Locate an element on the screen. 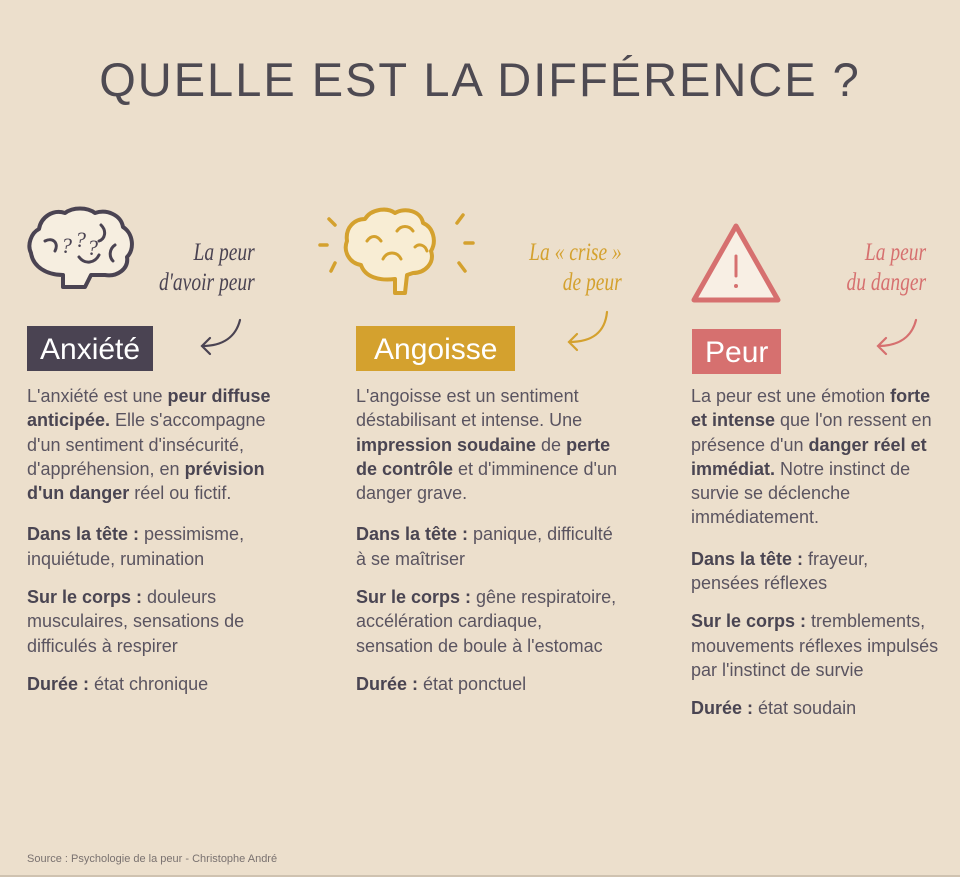 Image resolution: width=960 pixels, height=877 pixels. badge-peur: Peur is located at coordinates (737, 351).